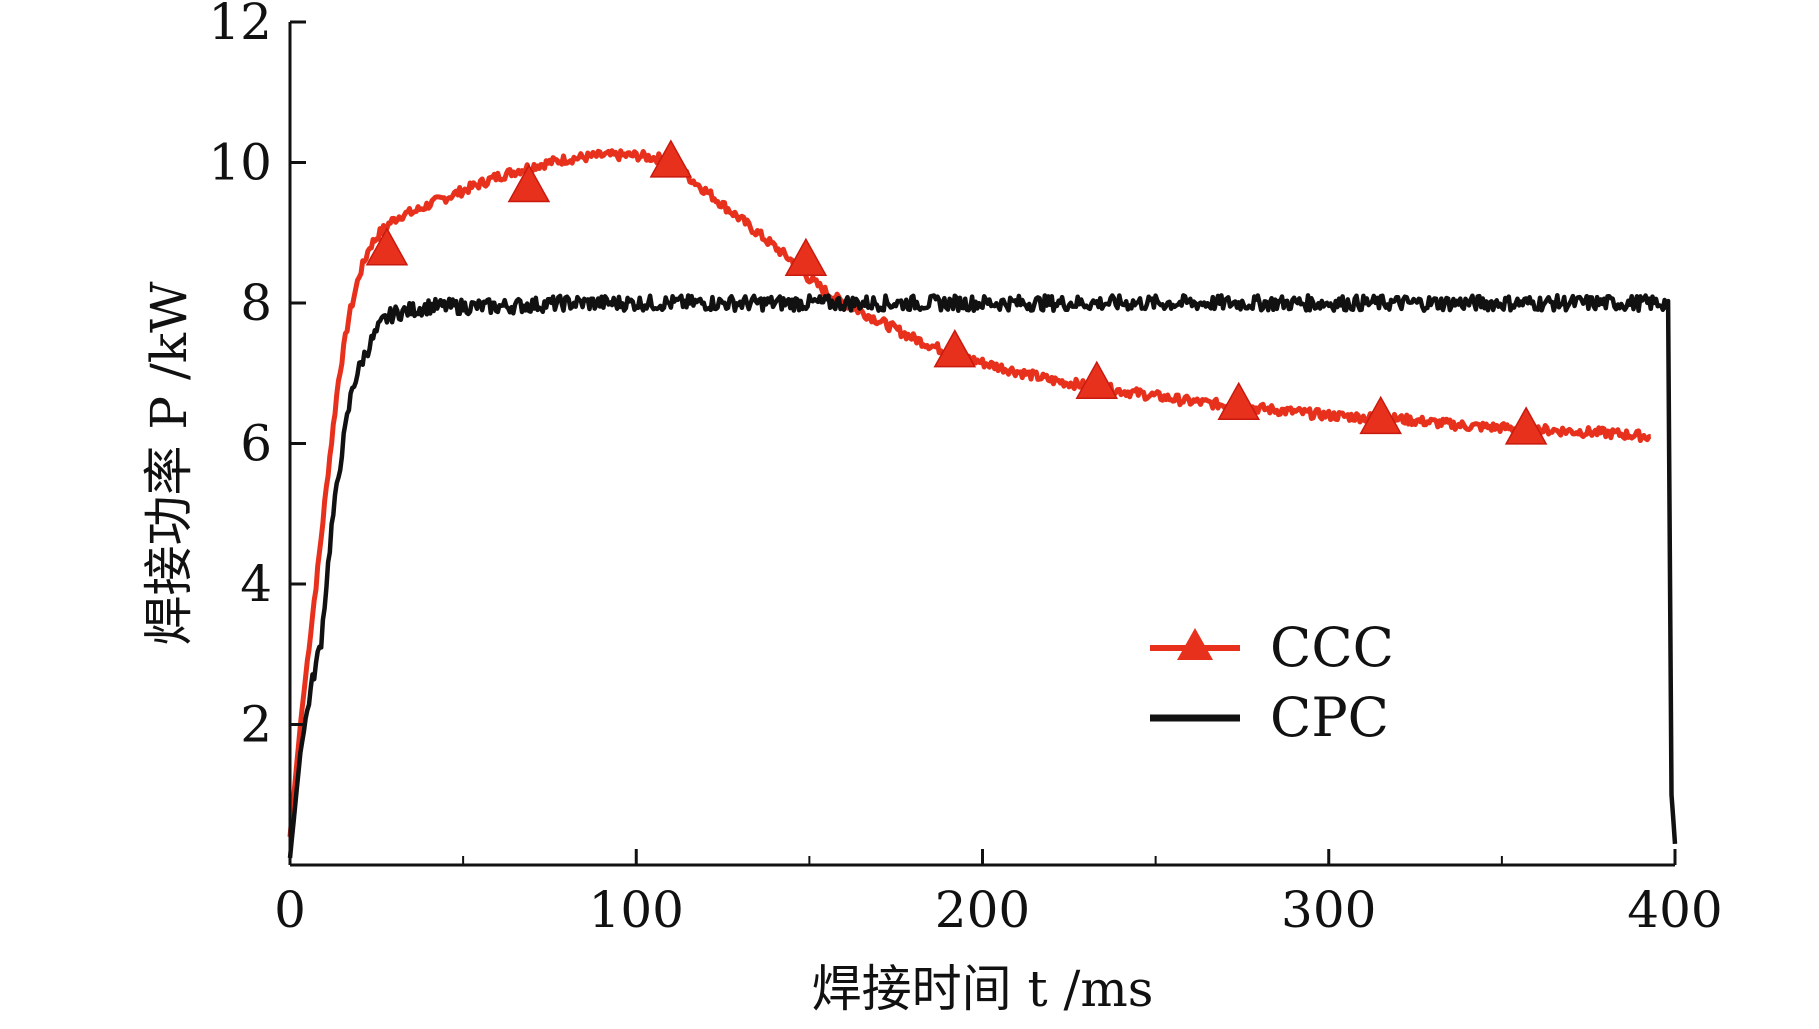  What do you see at coordinates (240, 25) in the screenshot?
I see `y-tick-label: 12` at bounding box center [240, 25].